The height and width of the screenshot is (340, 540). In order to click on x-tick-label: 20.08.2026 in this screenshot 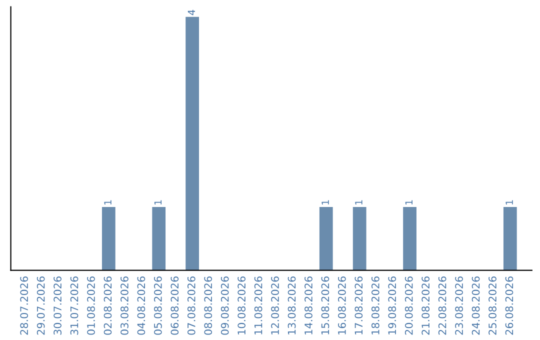, I will do `click(408, 305)`.